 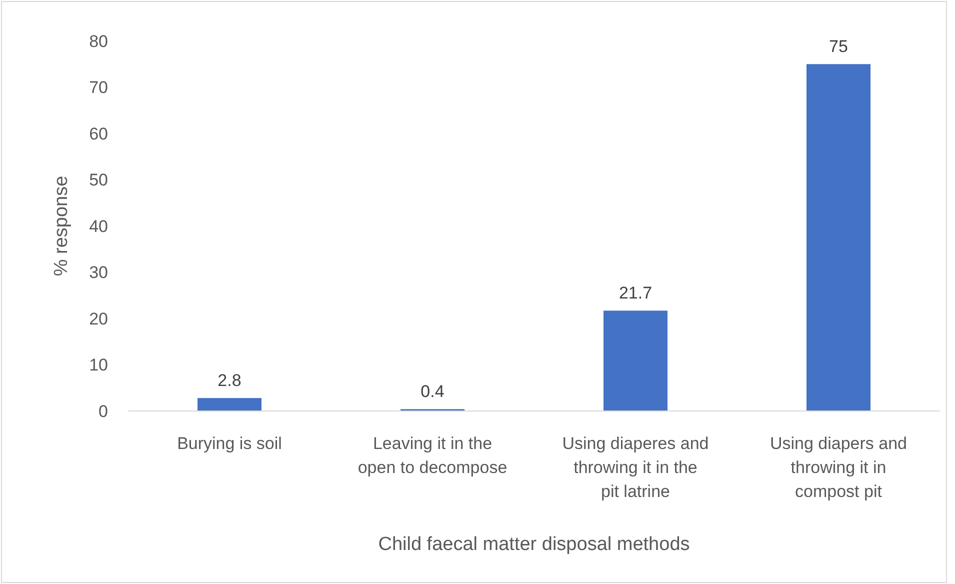 What do you see at coordinates (98, 88) in the screenshot?
I see `y-tick-label: 70` at bounding box center [98, 88].